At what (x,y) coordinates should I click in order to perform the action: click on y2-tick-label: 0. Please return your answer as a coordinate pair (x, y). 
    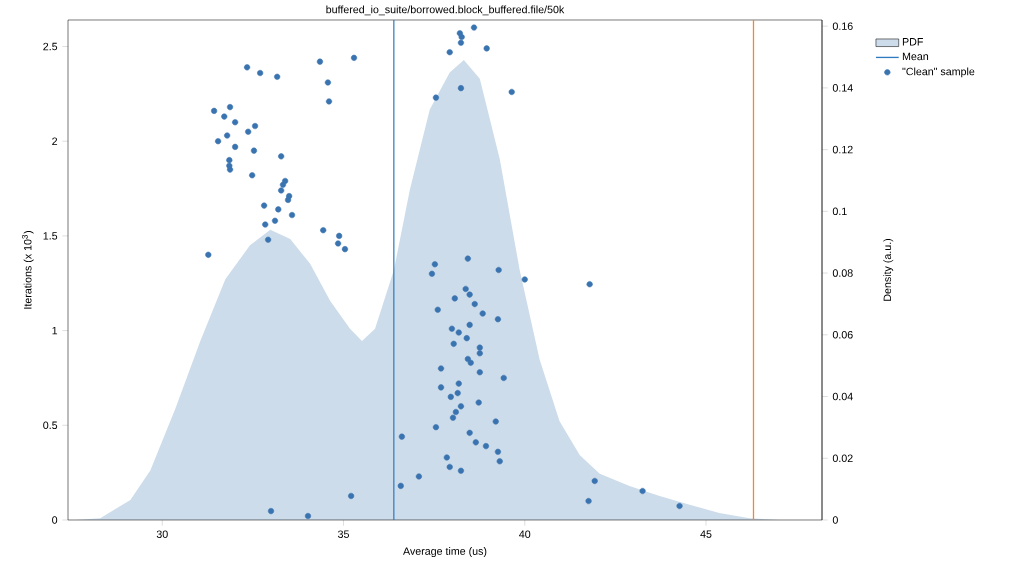
    Looking at the image, I should click on (835, 520).